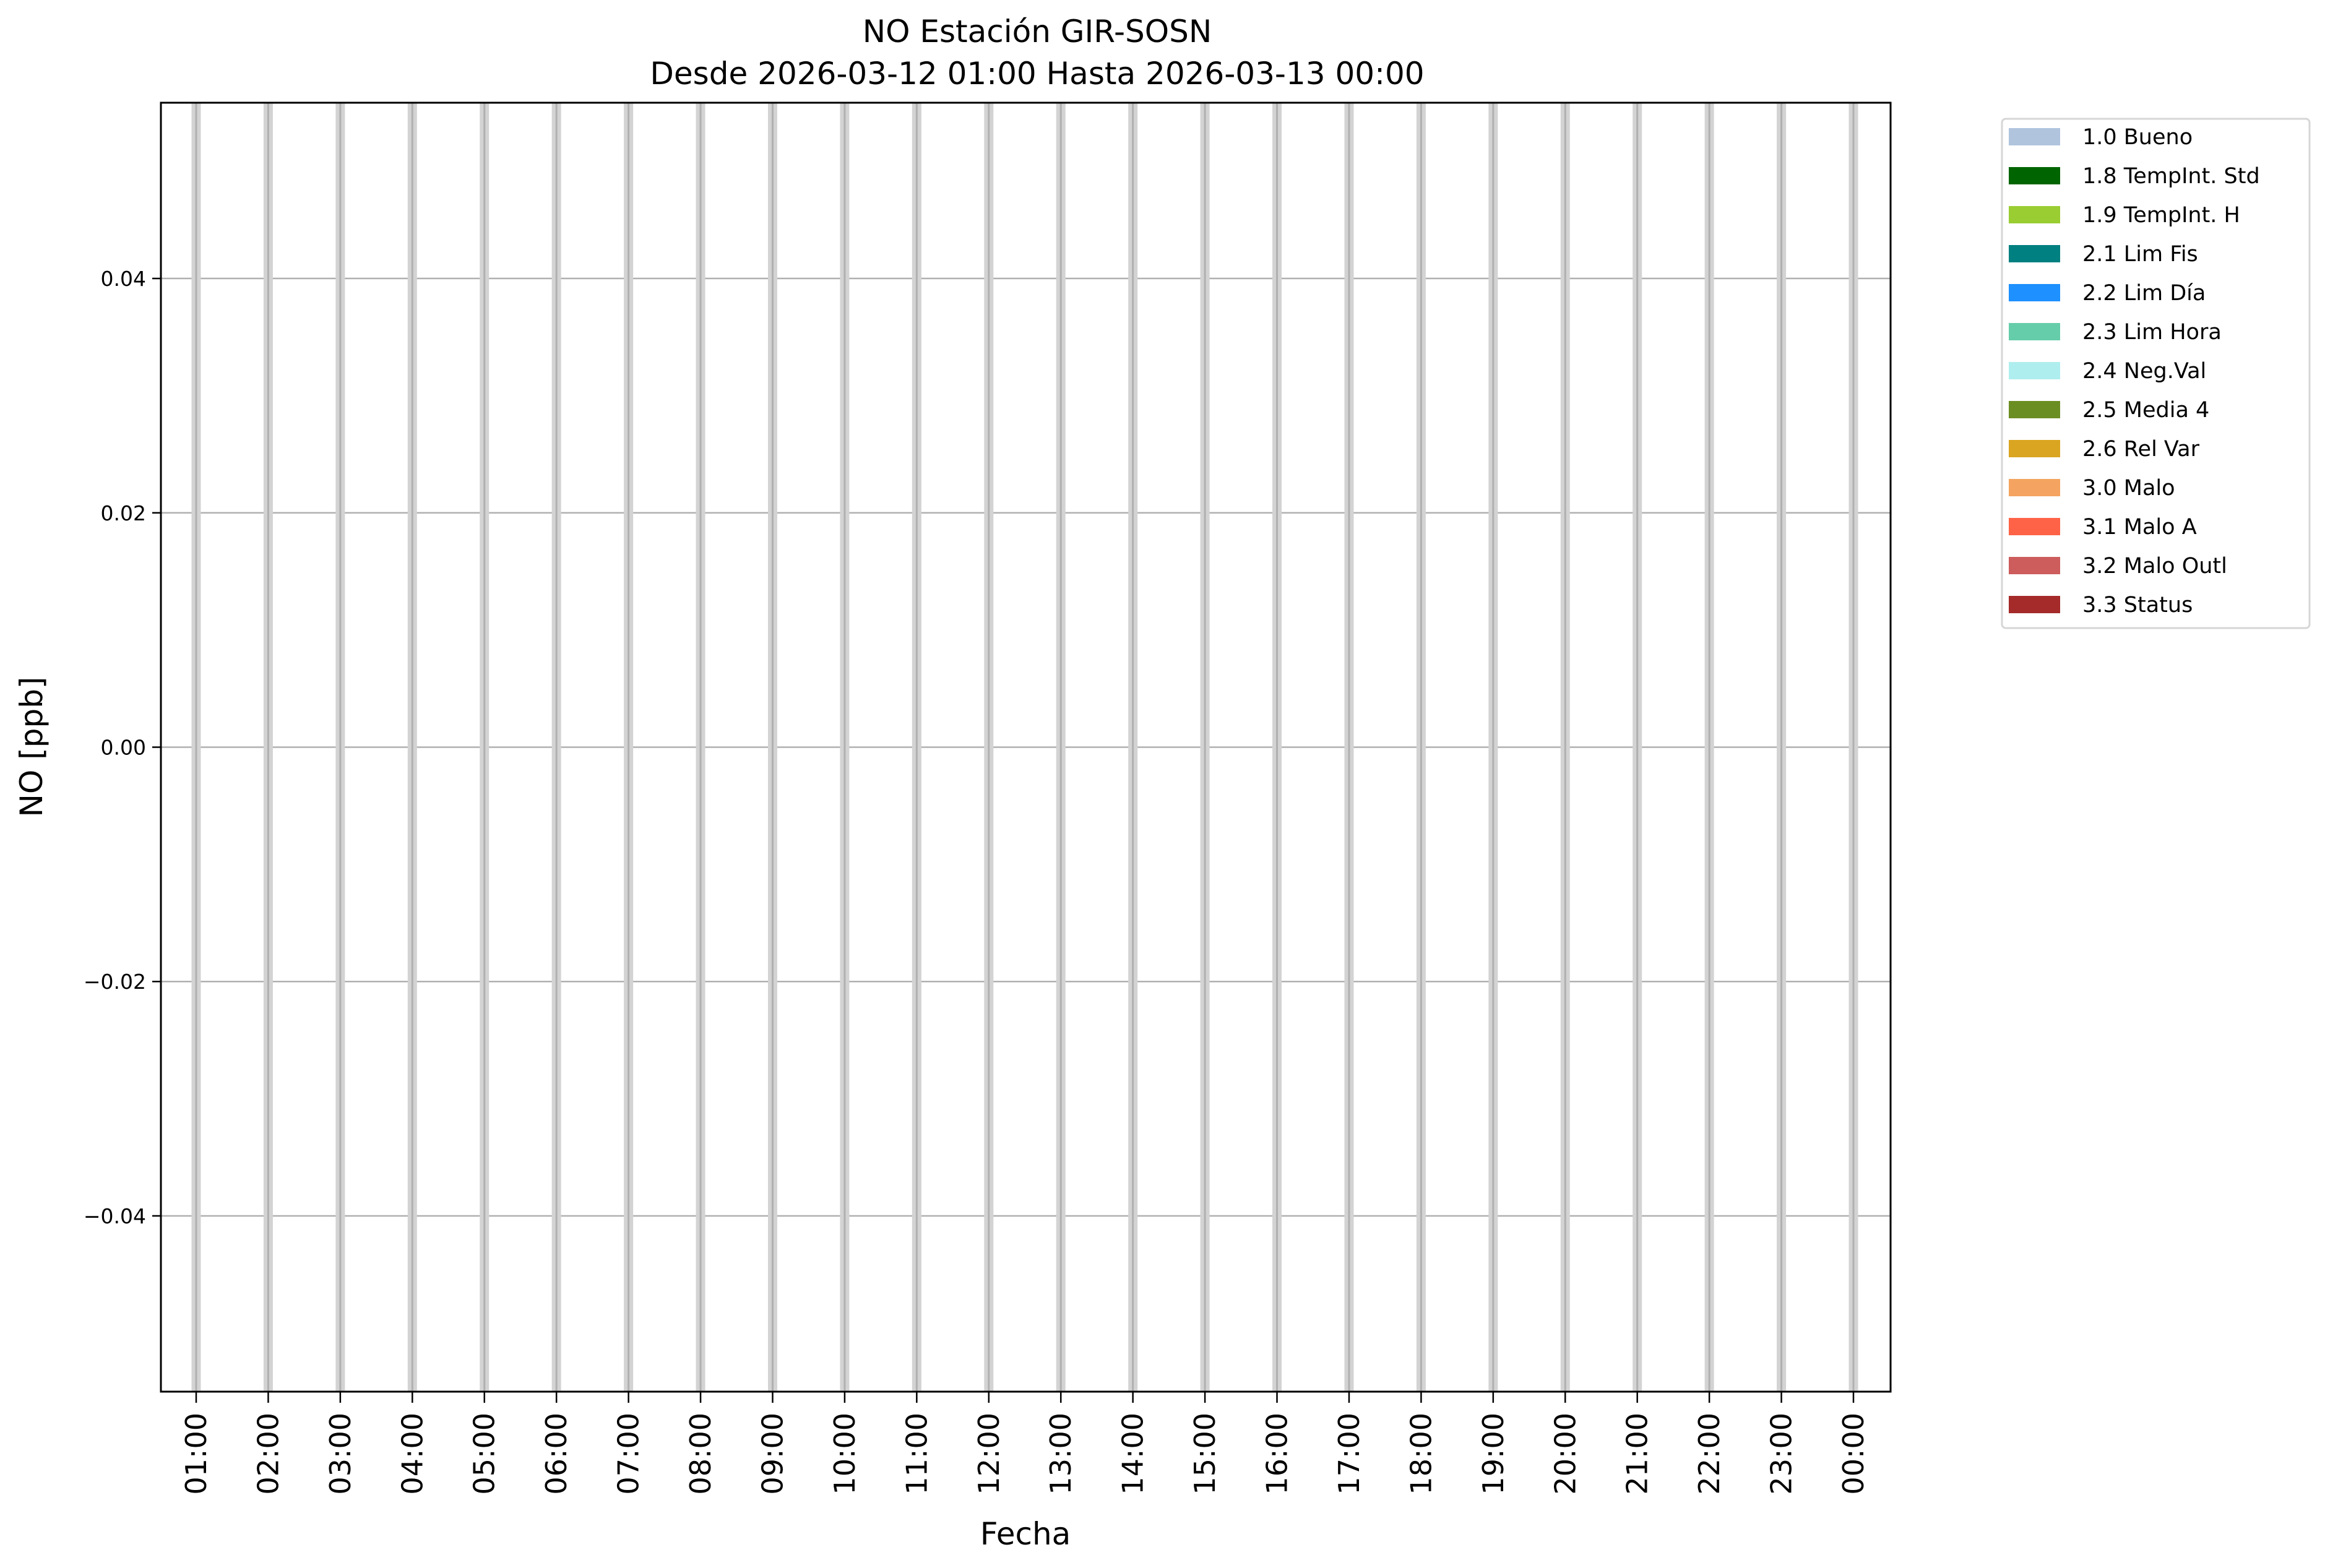 The height and width of the screenshot is (1568, 2325). What do you see at coordinates (2144, 293) in the screenshot?
I see `legend-label: 2.2 Lim Día` at bounding box center [2144, 293].